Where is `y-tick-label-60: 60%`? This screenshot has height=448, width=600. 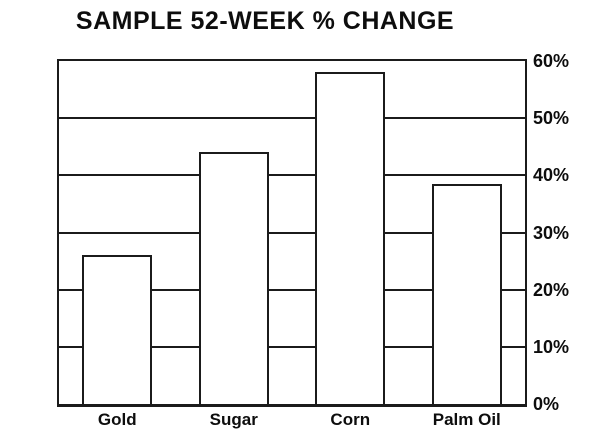 y-tick-label-60: 60% is located at coordinates (551, 61).